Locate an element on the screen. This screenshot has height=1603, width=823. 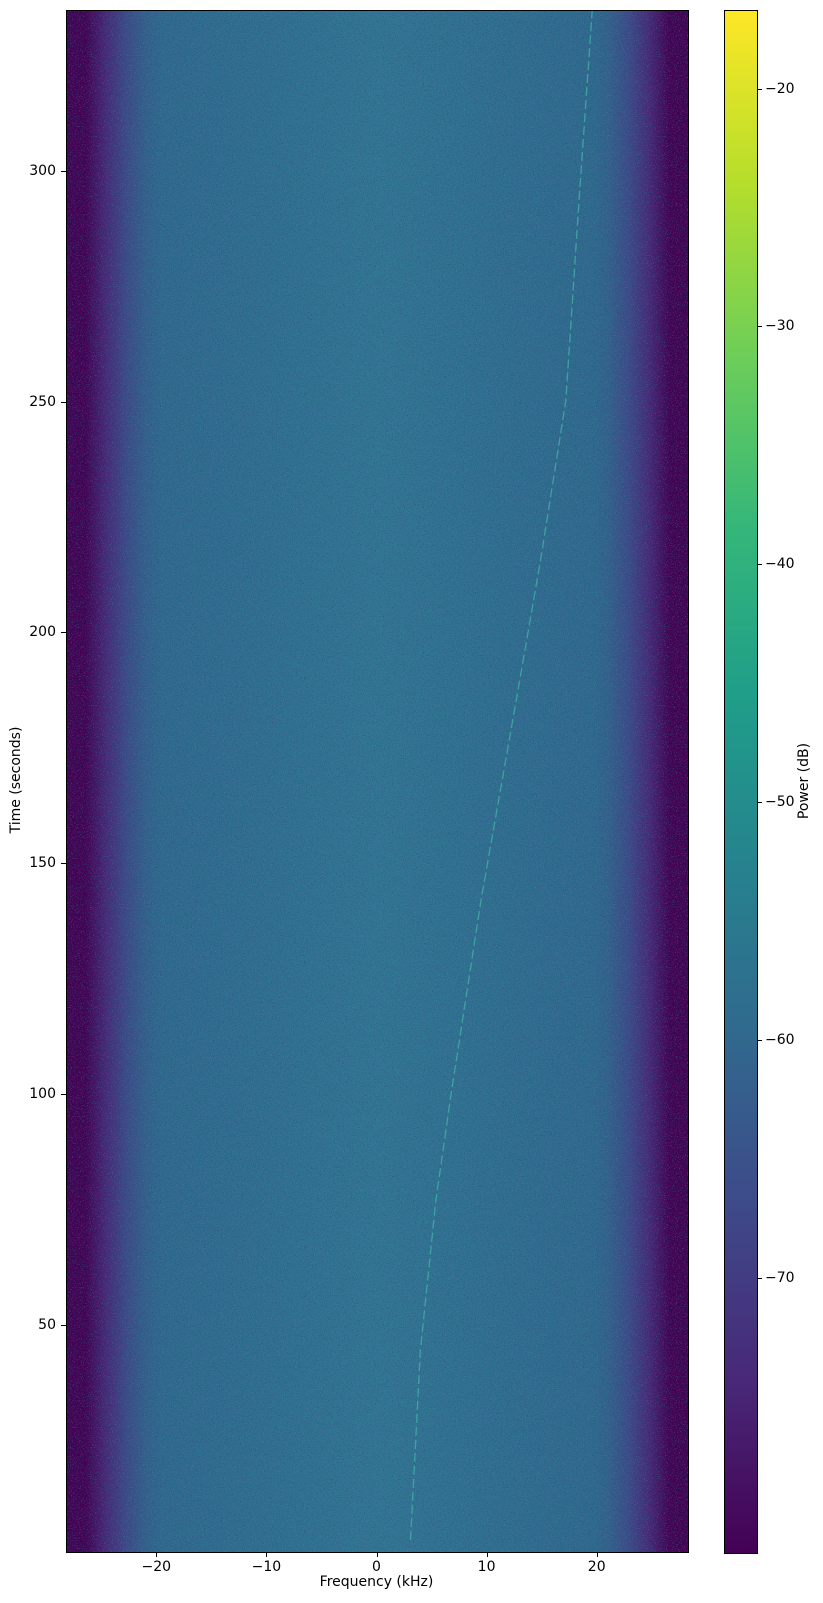
x-tick-label: 20 is located at coordinates (596, 1567).